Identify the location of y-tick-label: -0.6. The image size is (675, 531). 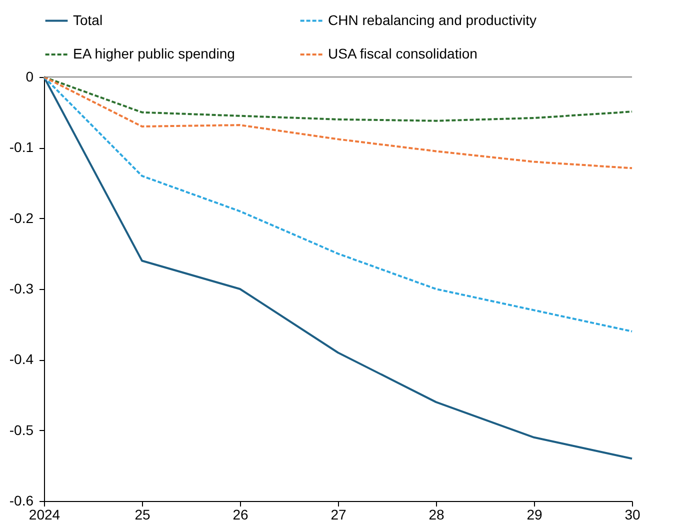
(21, 500).